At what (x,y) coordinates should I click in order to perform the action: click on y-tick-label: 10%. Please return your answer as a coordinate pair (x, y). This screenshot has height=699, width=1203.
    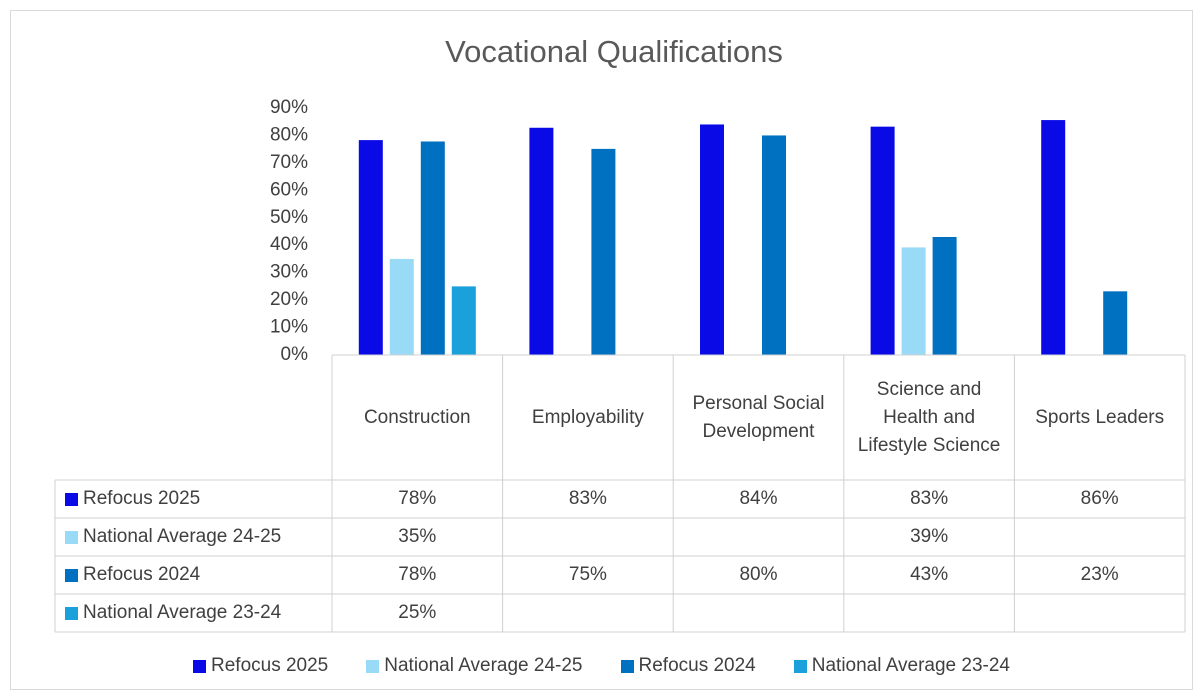
    Looking at the image, I should click on (289, 327).